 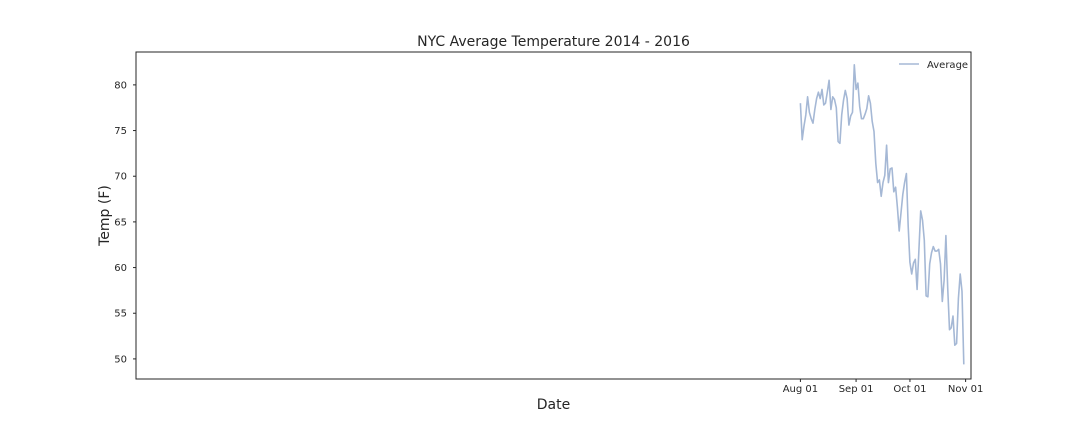 What do you see at coordinates (120, 85) in the screenshot?
I see `y-tick-label: 80` at bounding box center [120, 85].